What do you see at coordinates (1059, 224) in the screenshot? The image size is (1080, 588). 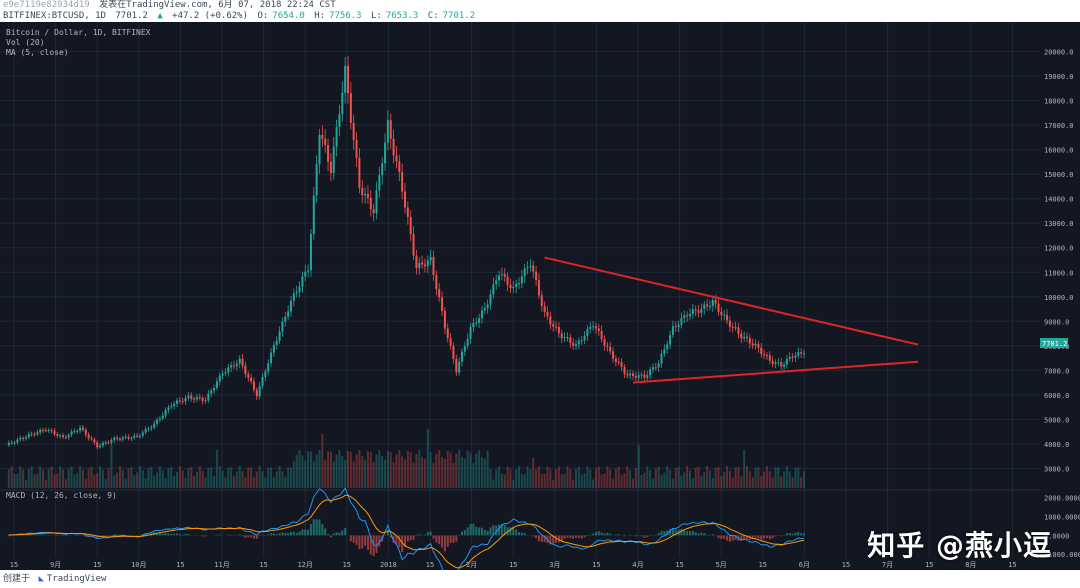 I see `price-tick-label: 13000.0` at bounding box center [1059, 224].